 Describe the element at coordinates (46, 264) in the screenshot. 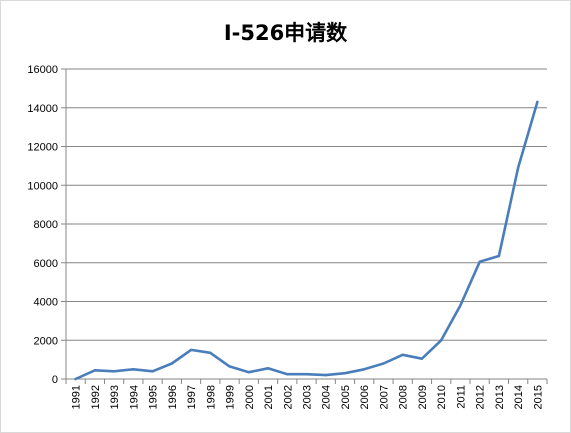

I see `y-tick-label: 6000` at that location.